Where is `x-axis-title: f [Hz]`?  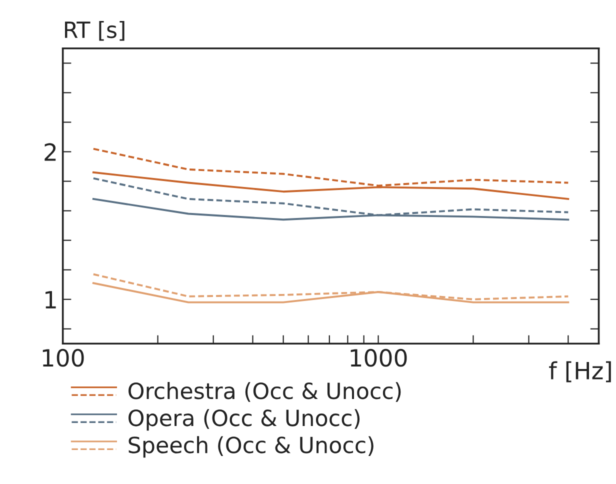 x-axis-title: f [Hz] is located at coordinates (580, 371).